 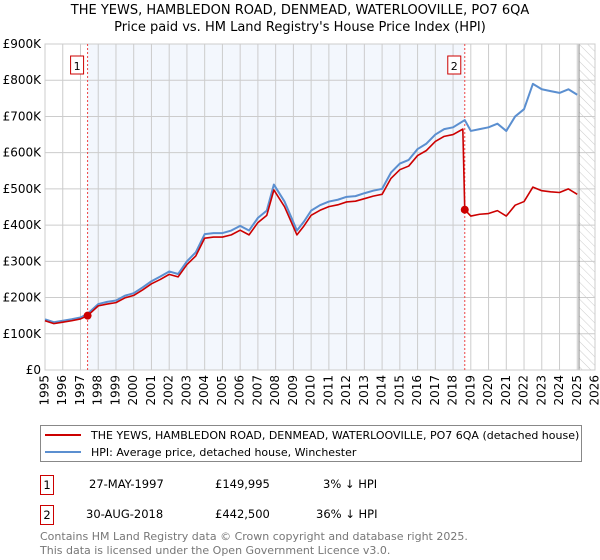 I want to click on x-tick-label: 2010, so click(x=311, y=390).